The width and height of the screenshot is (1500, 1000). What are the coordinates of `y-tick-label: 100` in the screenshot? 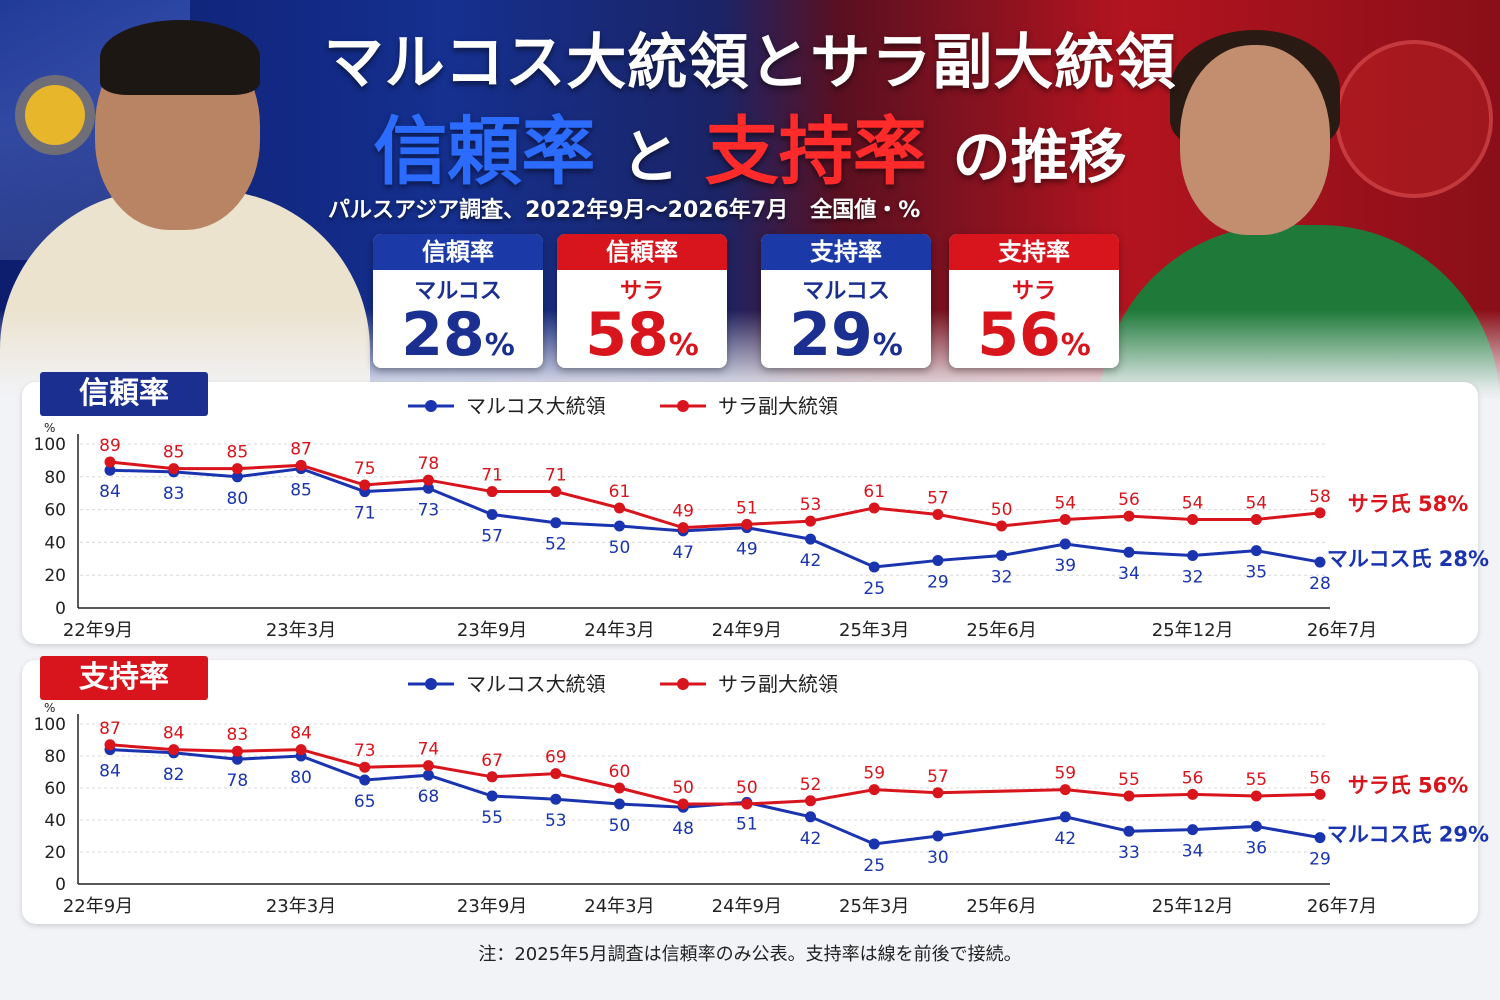 It's located at (50, 725).